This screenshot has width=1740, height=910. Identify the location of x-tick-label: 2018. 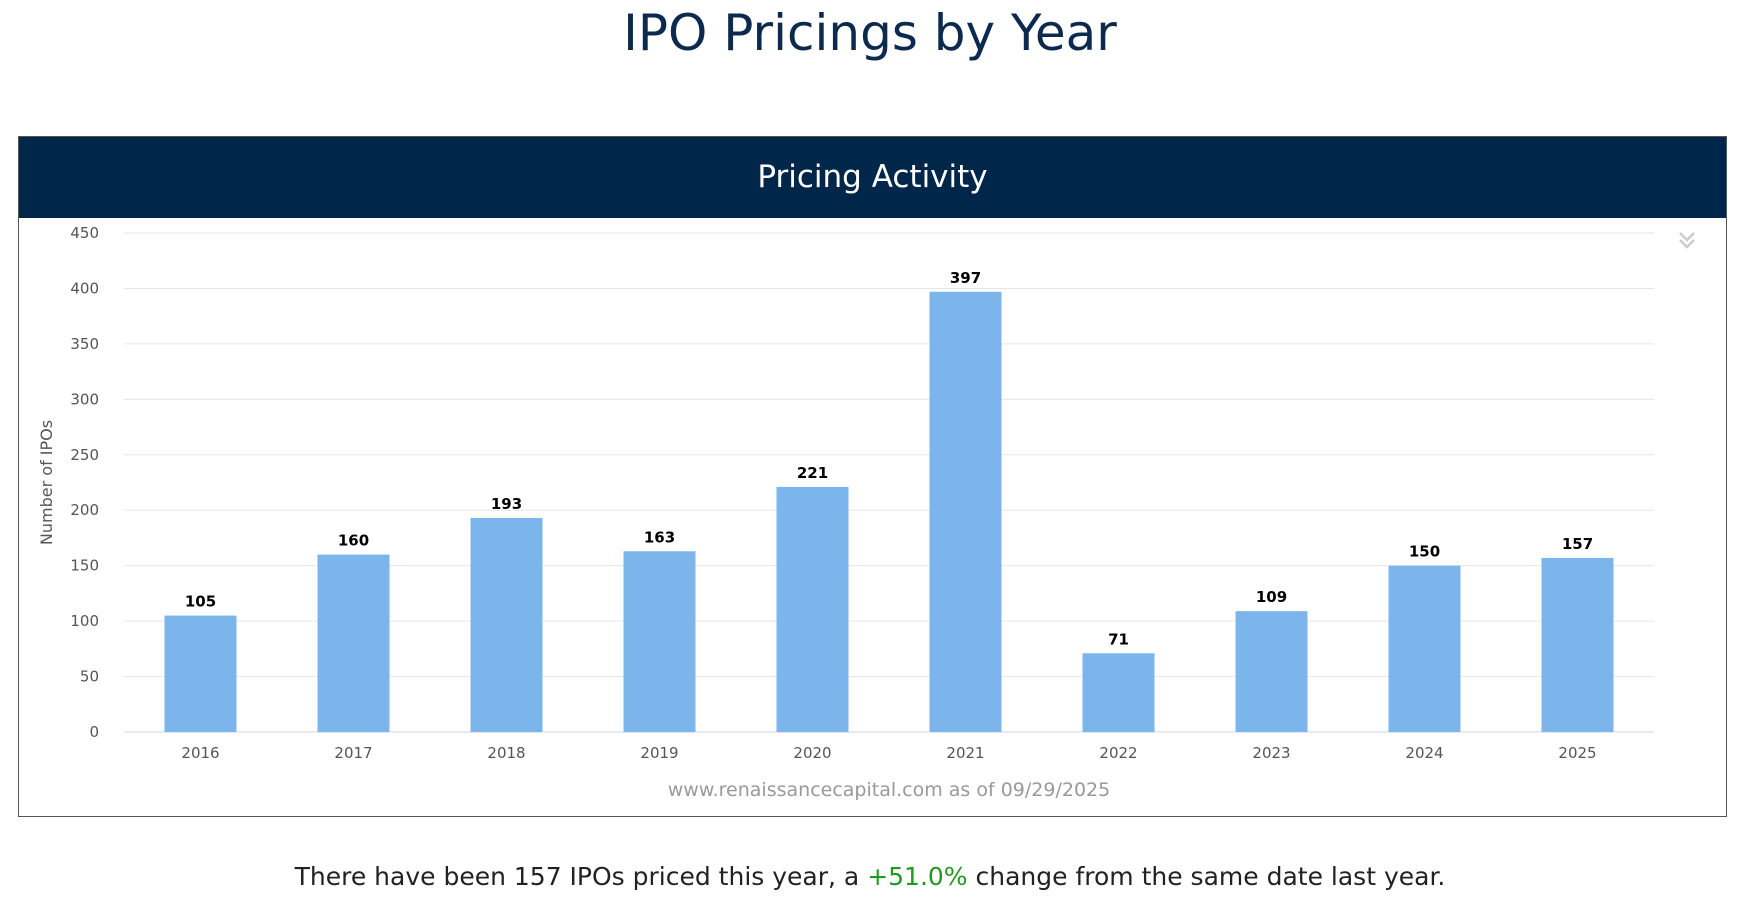
(506, 753).